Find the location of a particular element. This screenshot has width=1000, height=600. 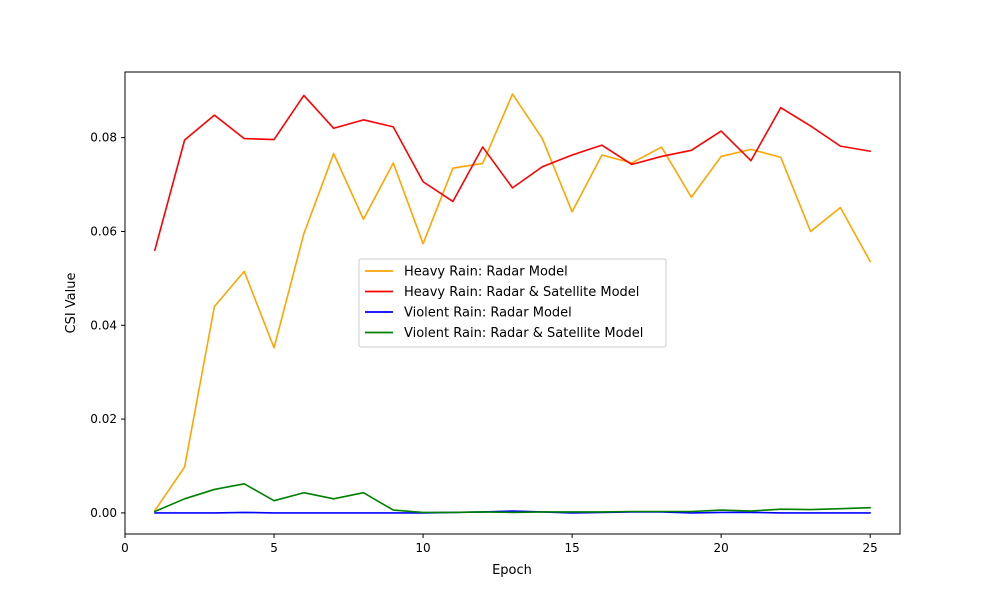

y-tick-label: 0.00 is located at coordinates (103, 513).